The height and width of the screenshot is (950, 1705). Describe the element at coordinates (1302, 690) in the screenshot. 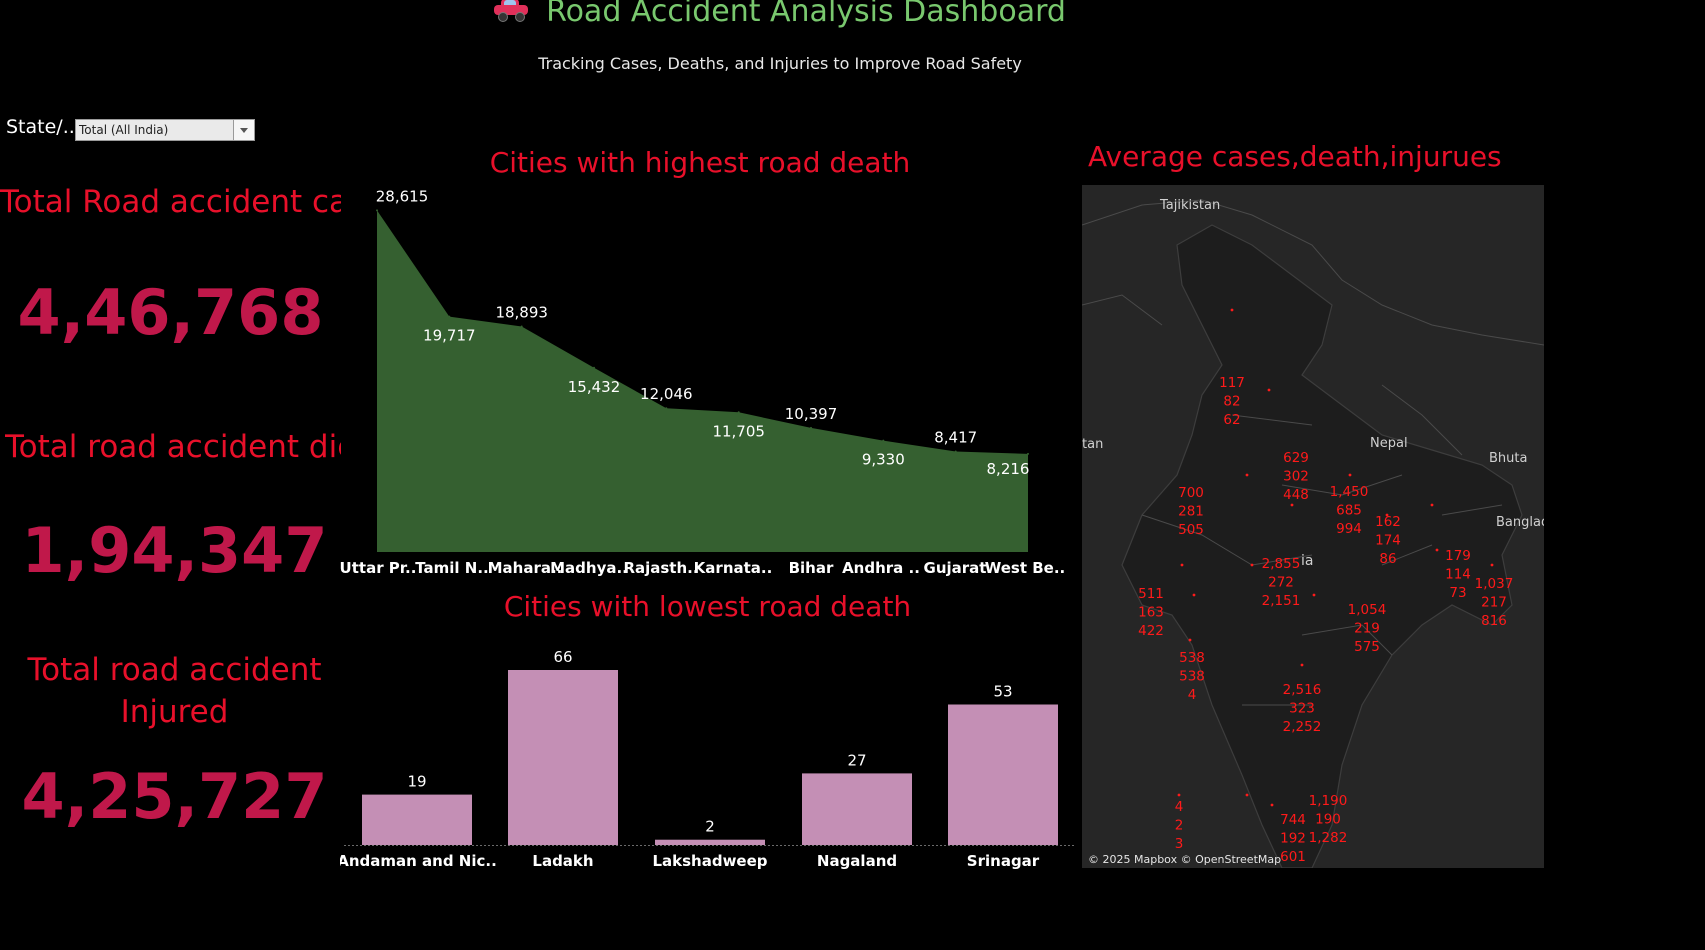

I see `map-cluster-value: 2,516` at that location.